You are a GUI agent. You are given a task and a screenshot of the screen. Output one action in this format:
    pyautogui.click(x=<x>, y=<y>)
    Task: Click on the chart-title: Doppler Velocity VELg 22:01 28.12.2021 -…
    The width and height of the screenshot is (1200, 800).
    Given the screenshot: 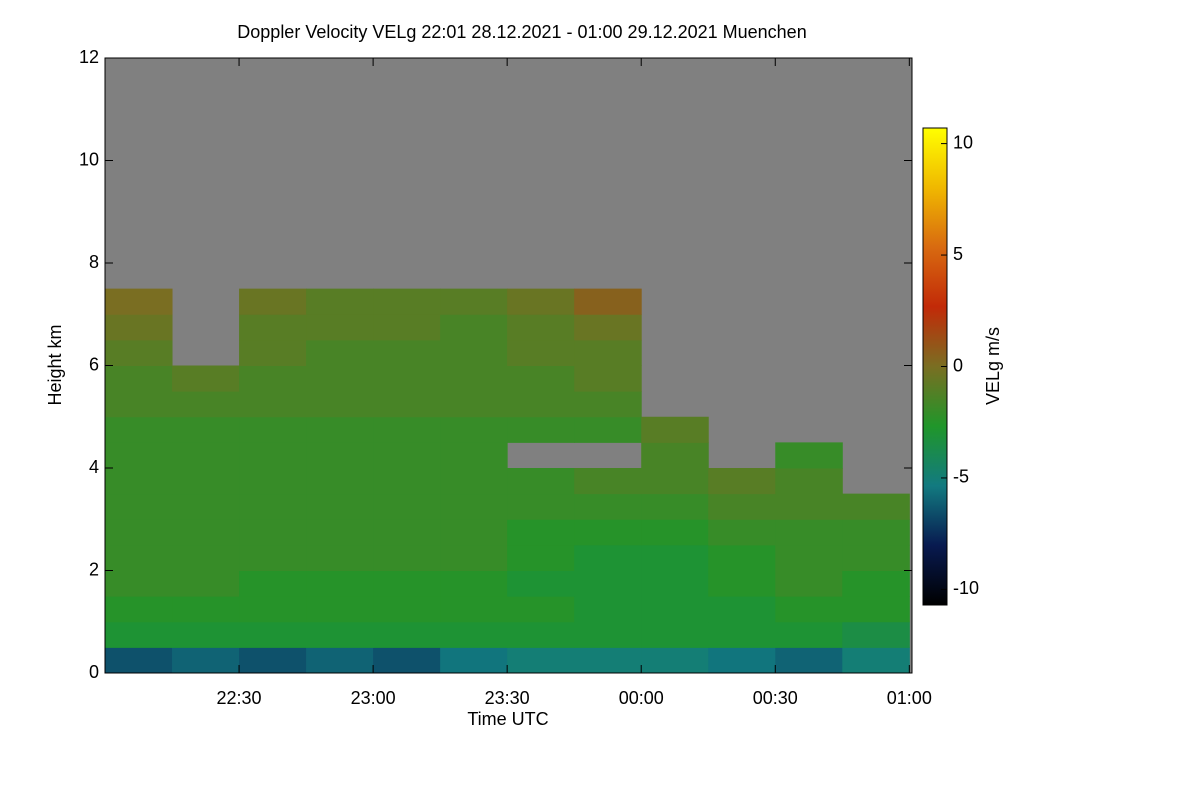 What is the action you would take?
    pyautogui.click(x=521, y=32)
    